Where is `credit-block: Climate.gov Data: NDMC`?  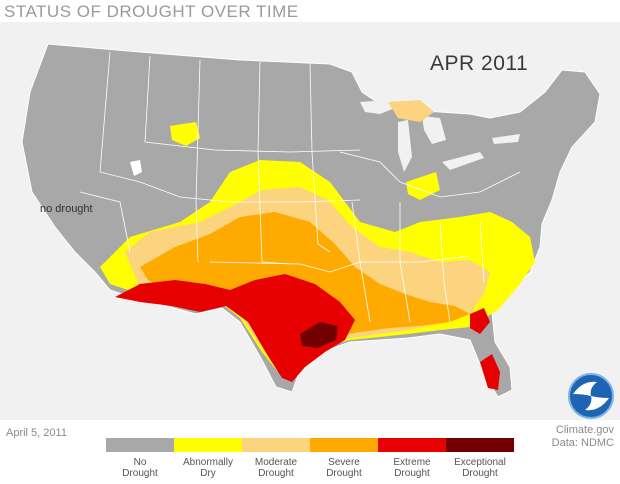 credit-block: Climate.gov Data: NDMC is located at coordinates (583, 437).